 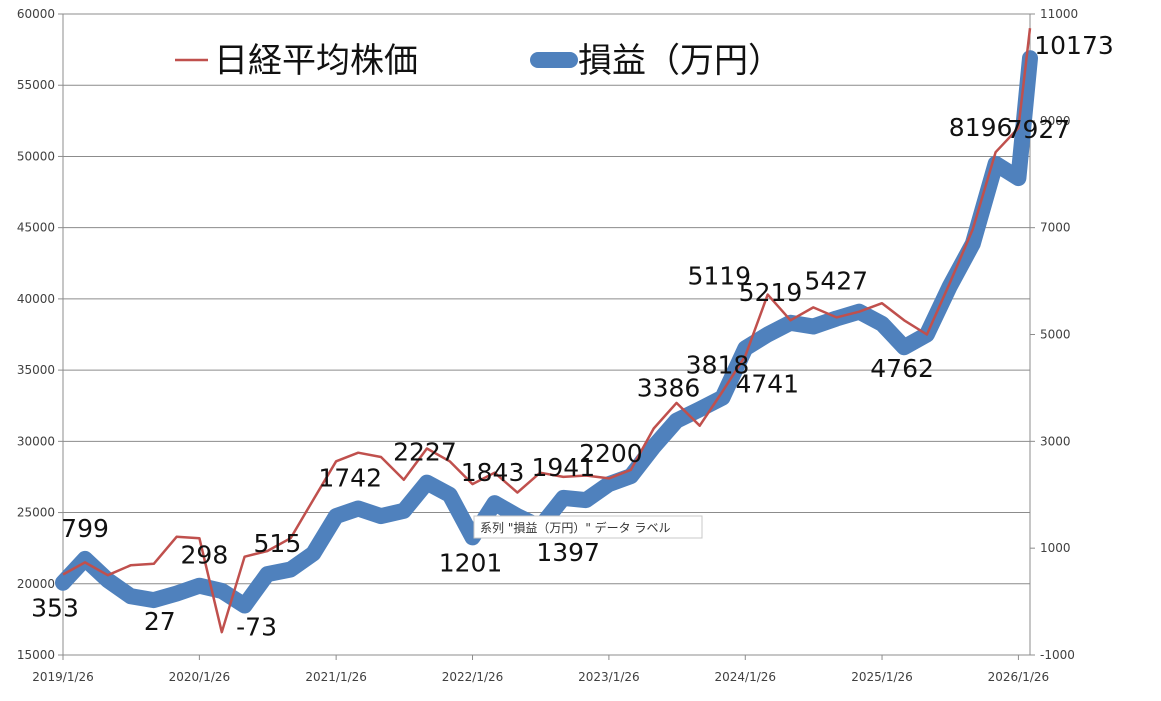 I want to click on data-label: 1742, so click(x=350, y=478).